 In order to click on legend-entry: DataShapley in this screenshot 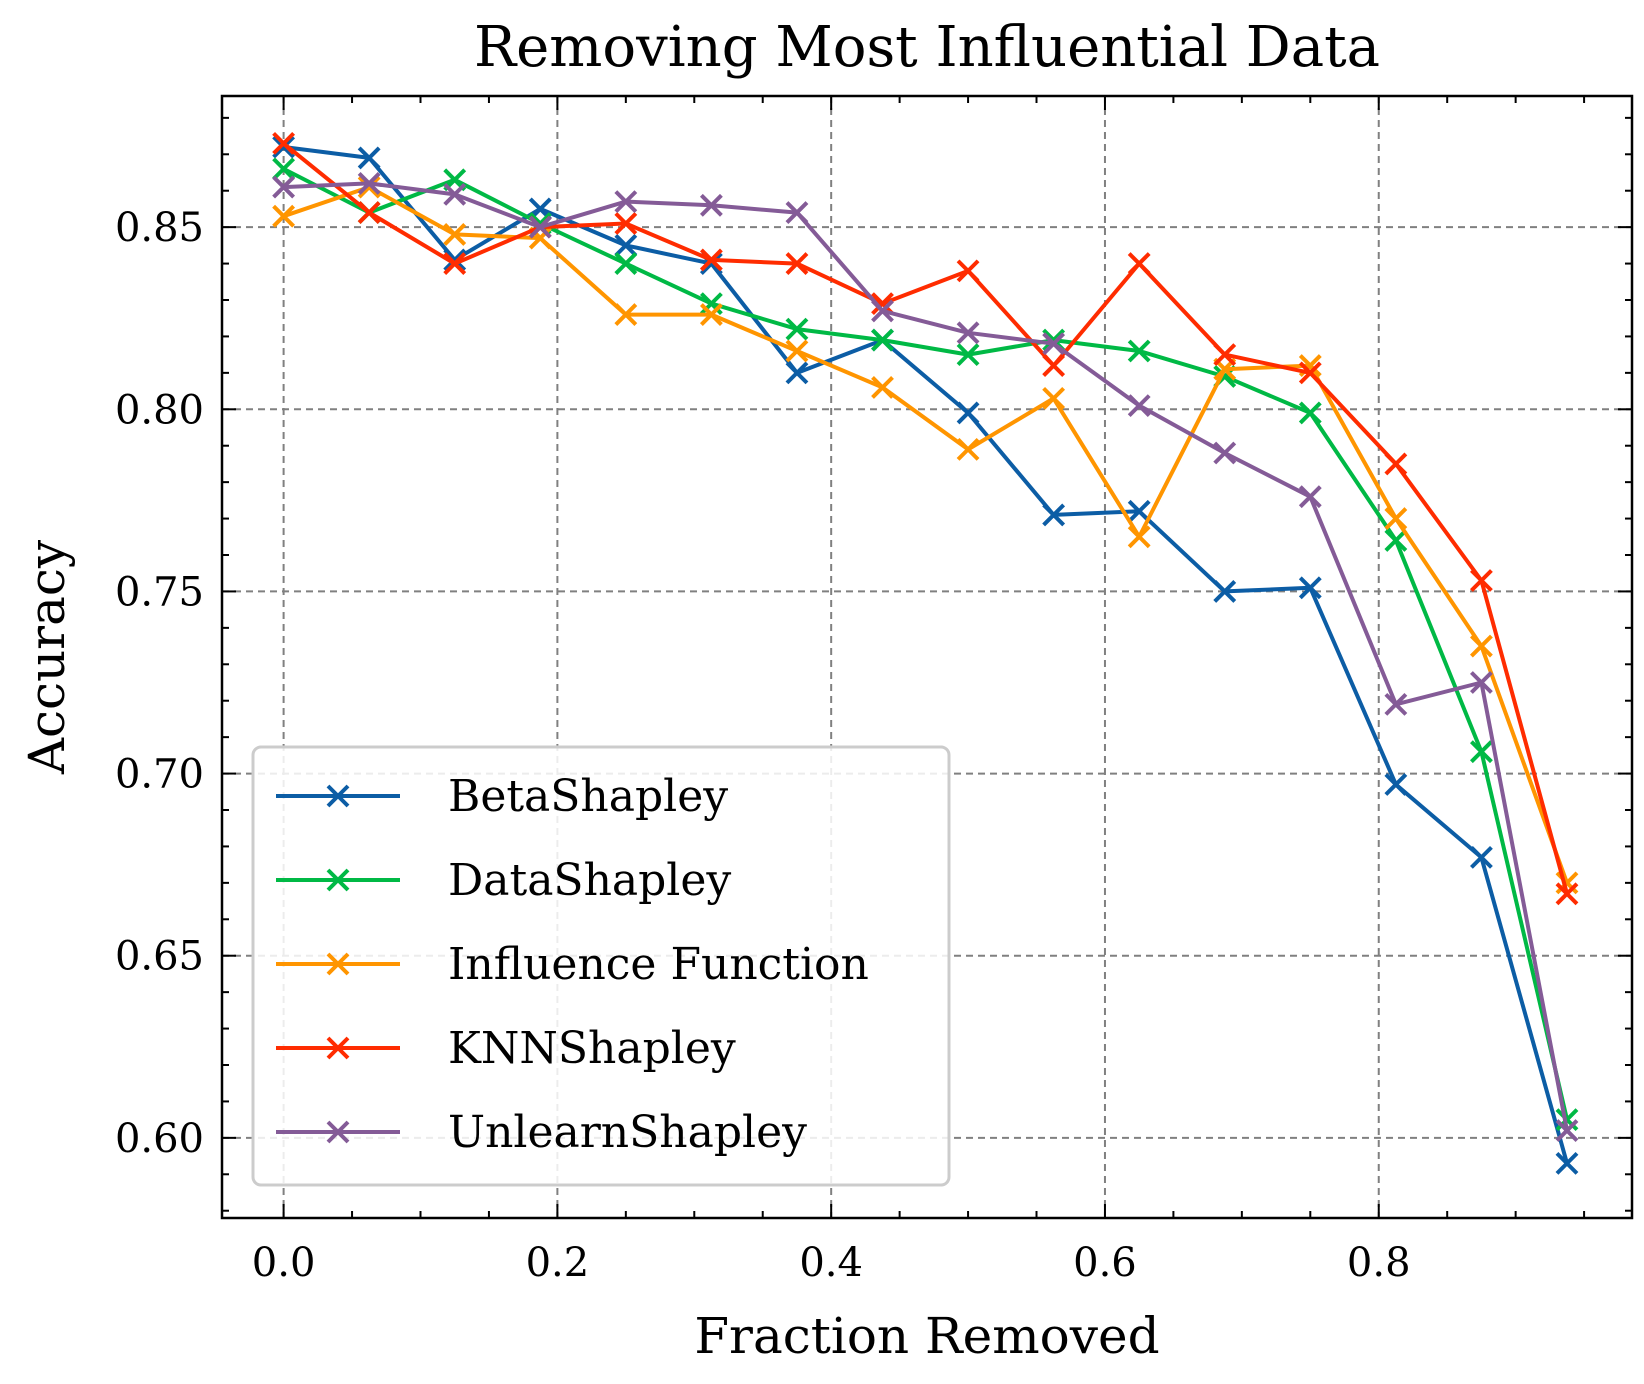, I will do `click(503, 880)`.